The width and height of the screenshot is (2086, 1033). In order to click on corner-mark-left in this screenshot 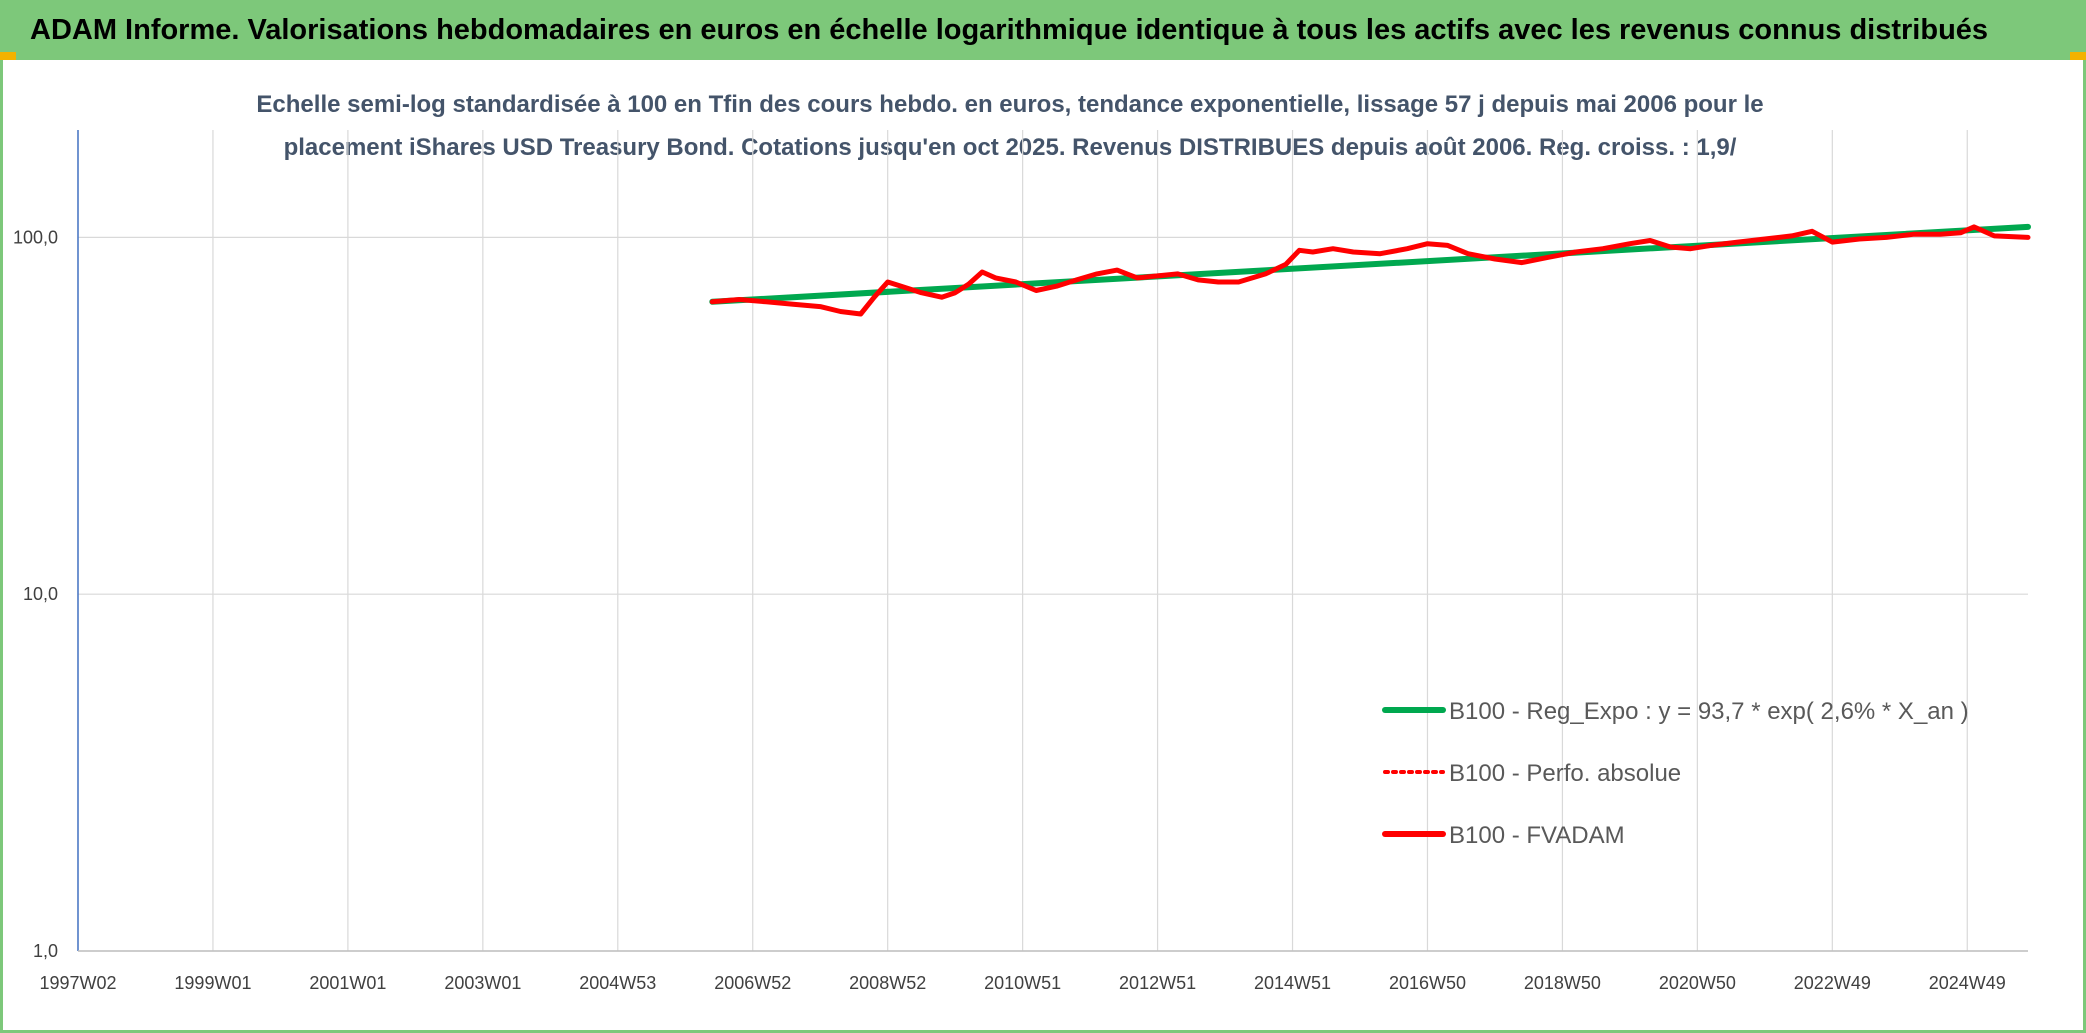, I will do `click(8, 56)`.